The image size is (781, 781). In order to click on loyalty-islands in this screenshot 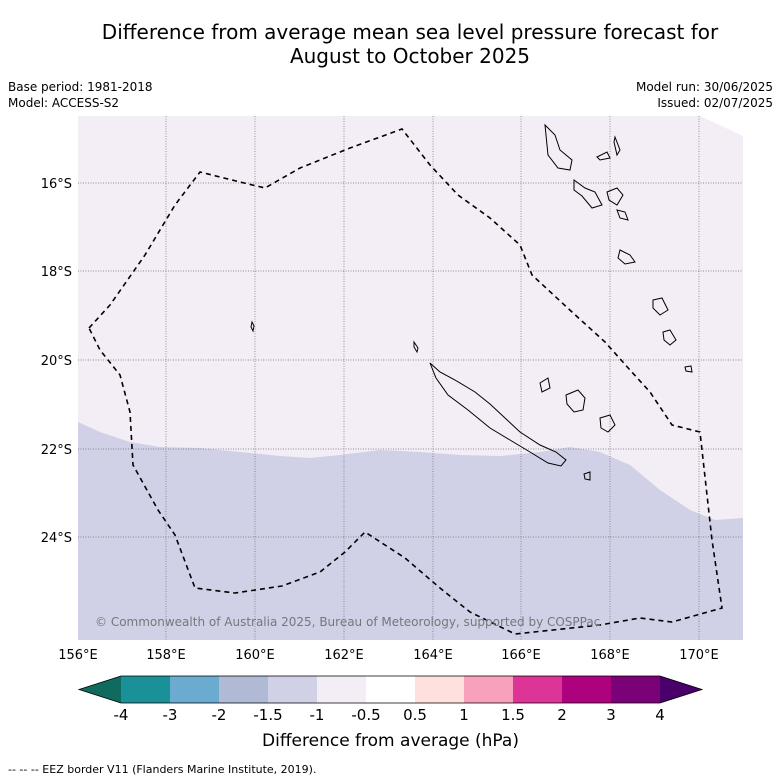, I will do `click(577, 429)`.